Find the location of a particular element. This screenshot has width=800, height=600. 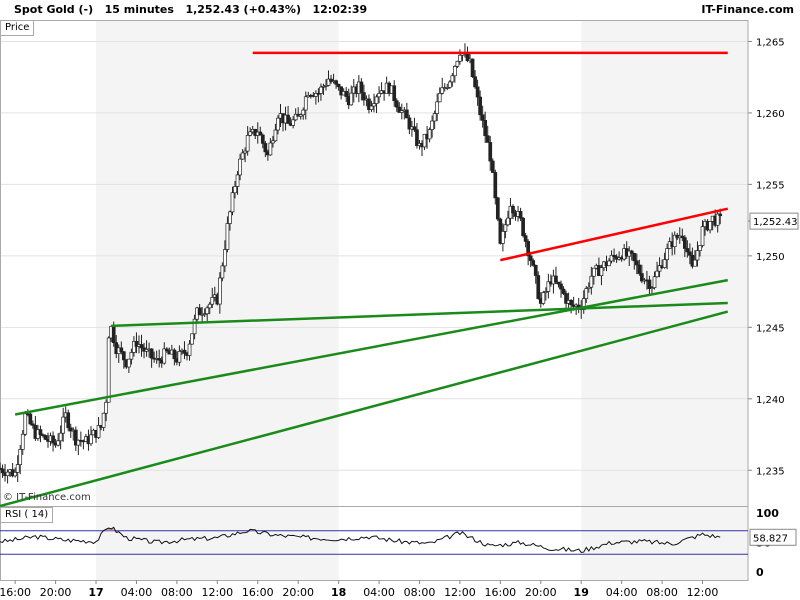

time-tick-label: 20:00 is located at coordinates (298, 592).